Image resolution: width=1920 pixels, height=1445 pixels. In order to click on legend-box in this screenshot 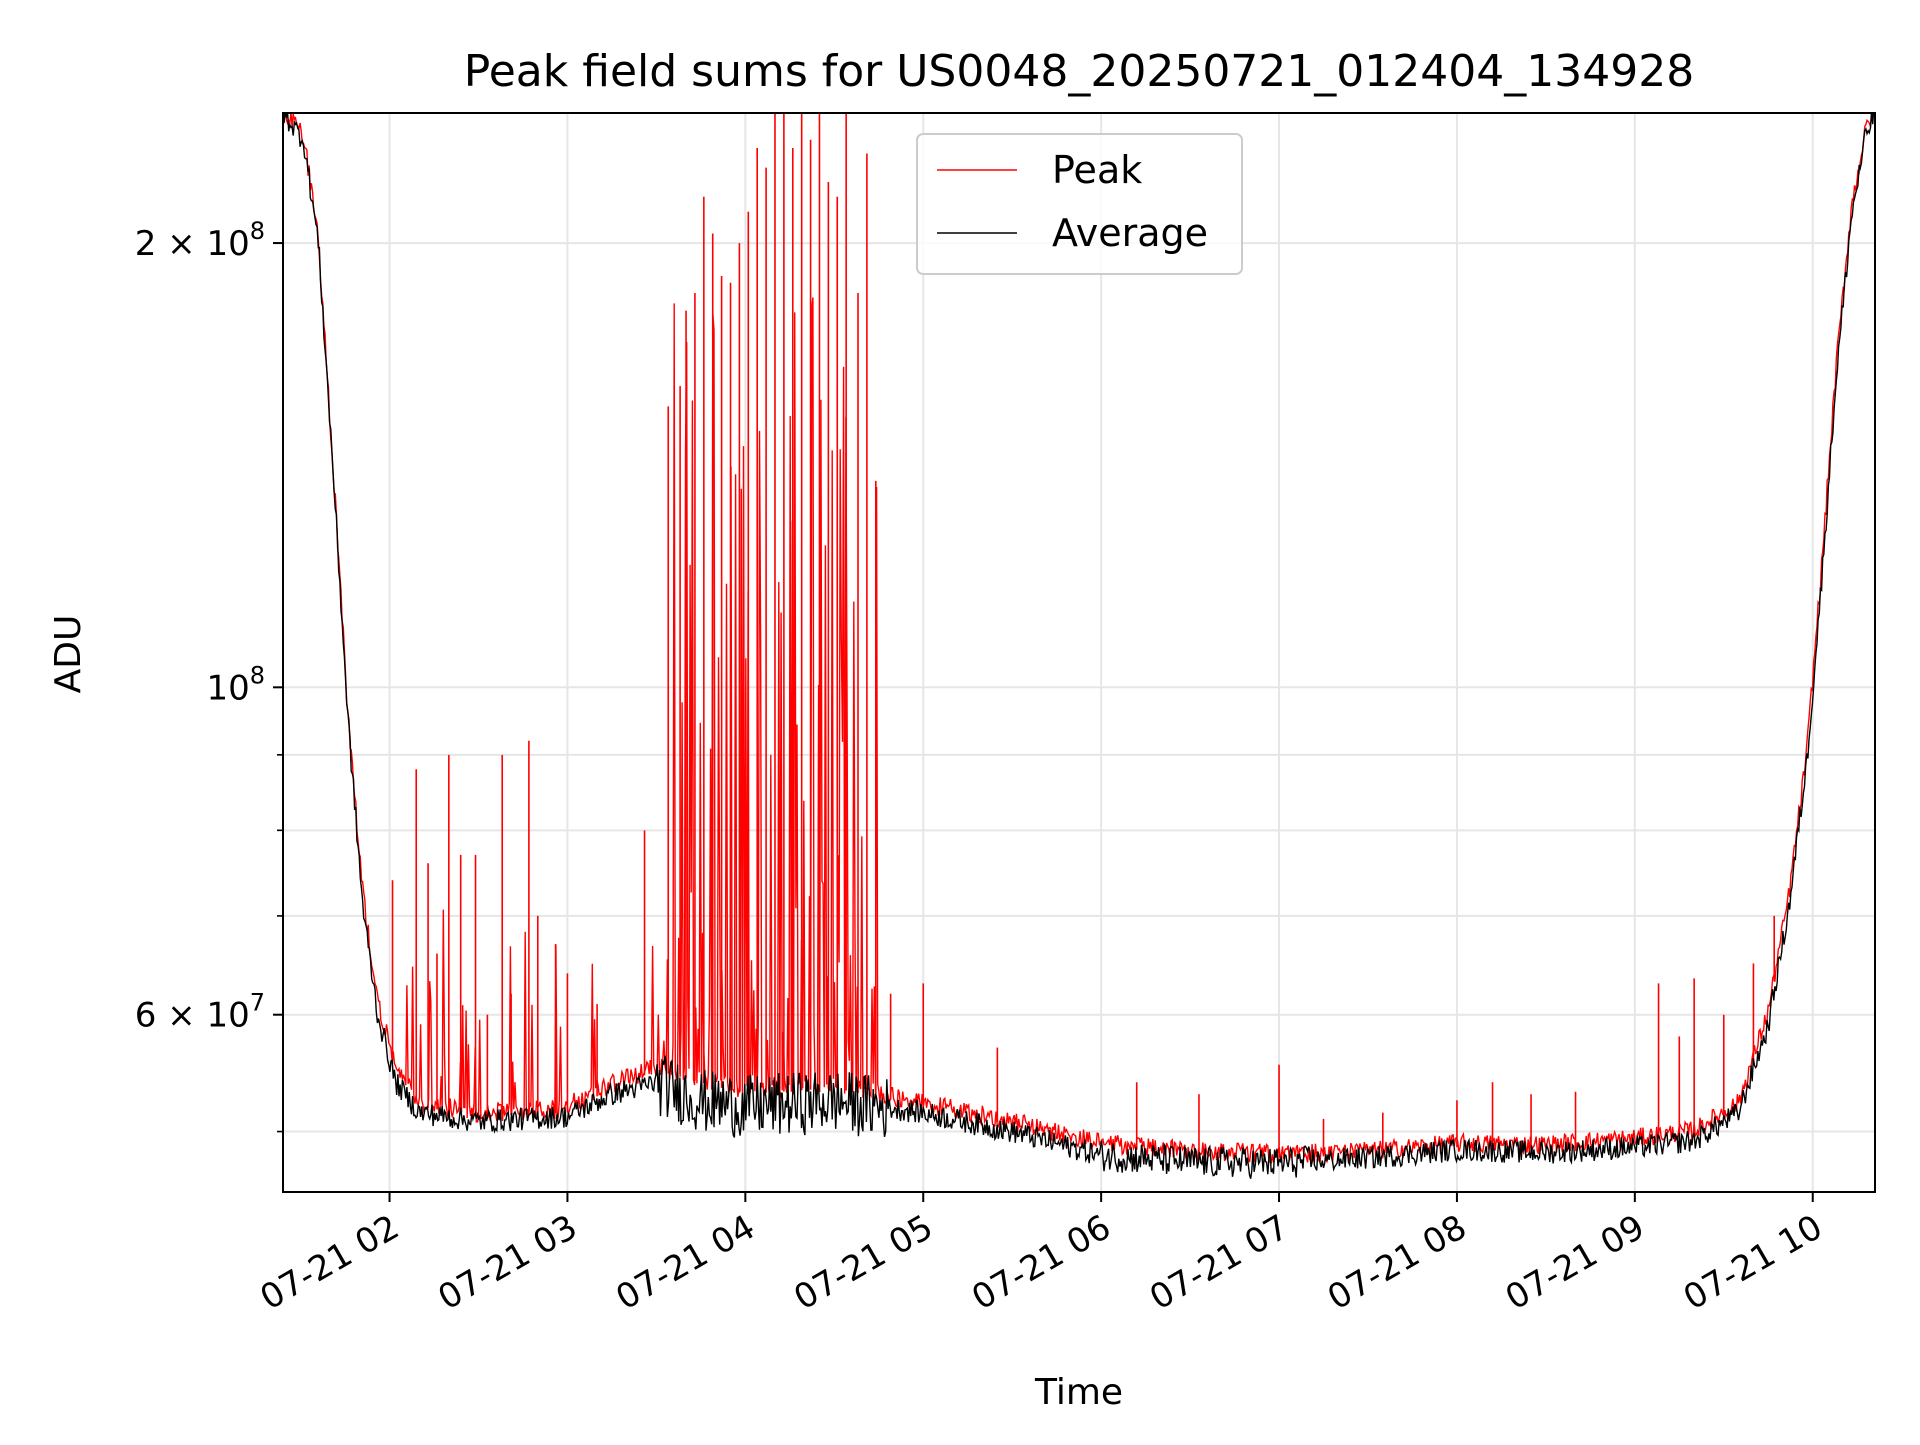, I will do `click(1079, 204)`.